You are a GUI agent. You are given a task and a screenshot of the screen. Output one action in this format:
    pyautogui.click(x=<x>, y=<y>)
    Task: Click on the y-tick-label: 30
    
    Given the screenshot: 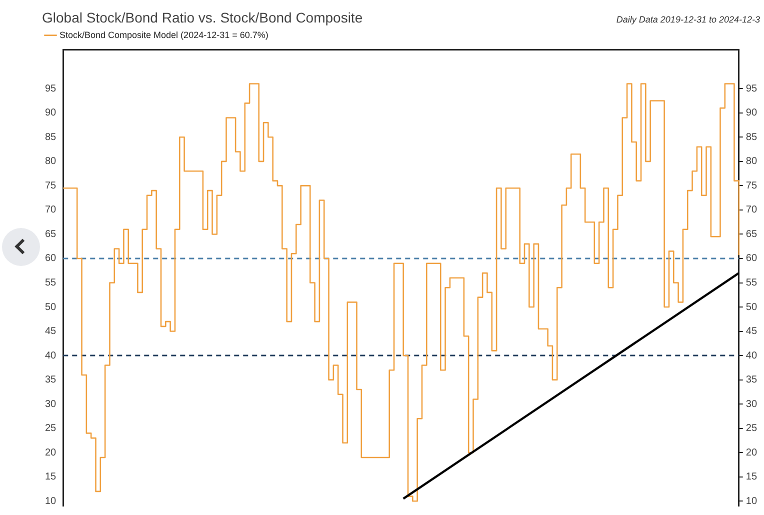 What is the action you would take?
    pyautogui.click(x=51, y=404)
    